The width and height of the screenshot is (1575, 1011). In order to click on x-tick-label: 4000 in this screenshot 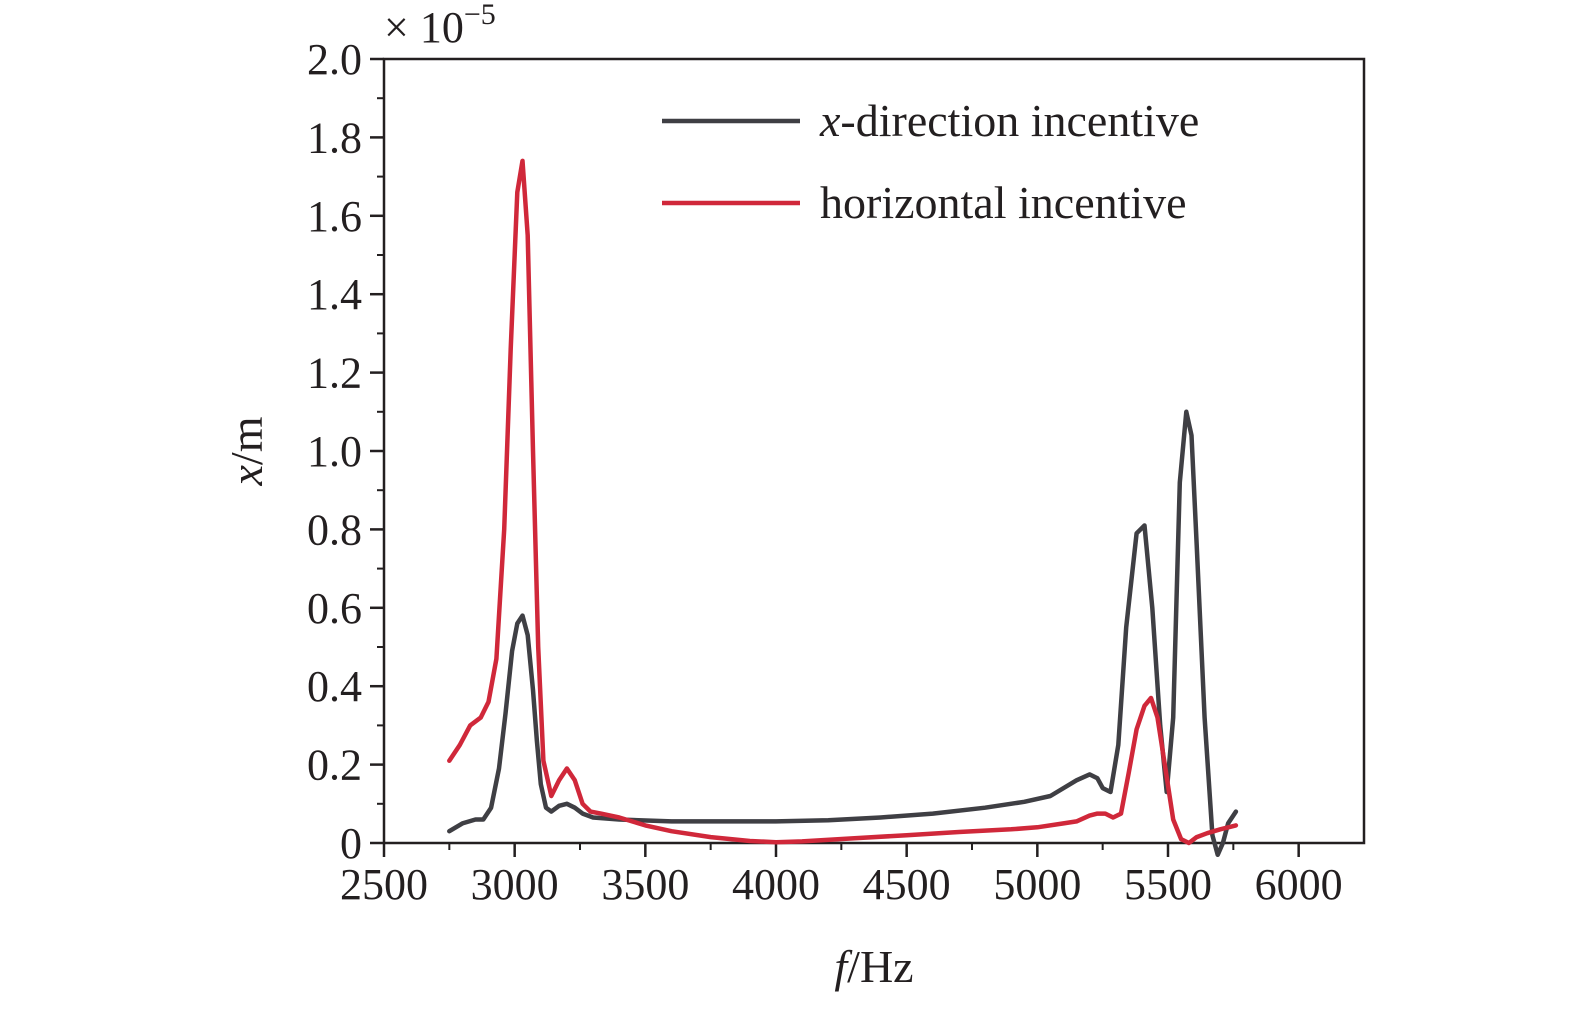, I will do `click(776, 884)`.